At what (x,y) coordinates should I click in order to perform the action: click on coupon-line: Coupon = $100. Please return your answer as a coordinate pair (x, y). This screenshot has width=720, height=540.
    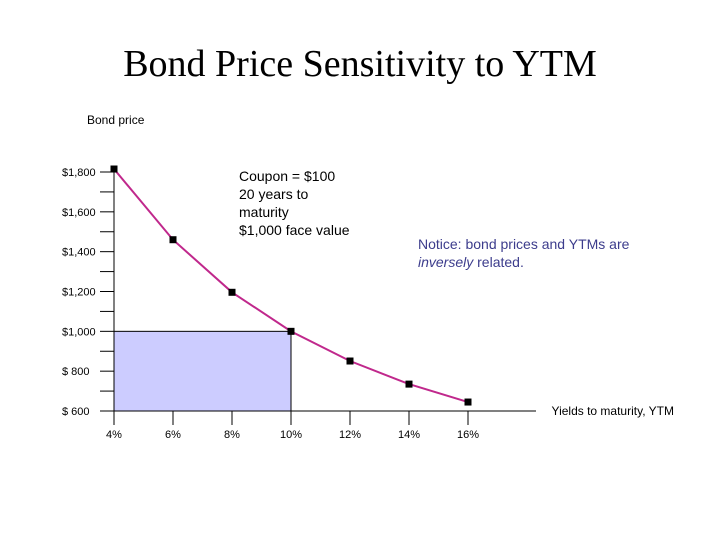
    Looking at the image, I should click on (287, 176).